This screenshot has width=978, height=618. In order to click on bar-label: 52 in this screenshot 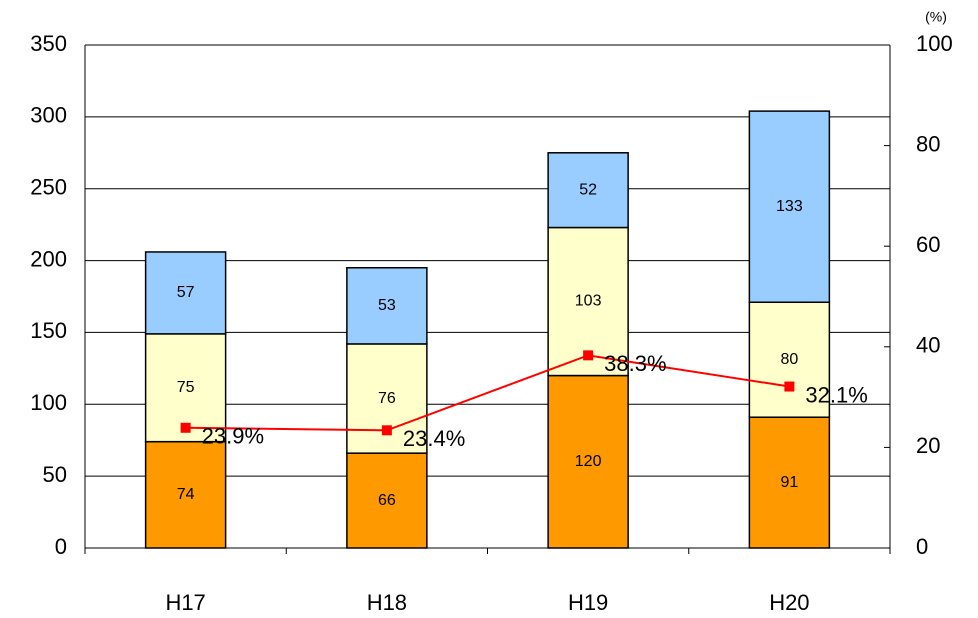, I will do `click(588, 189)`.